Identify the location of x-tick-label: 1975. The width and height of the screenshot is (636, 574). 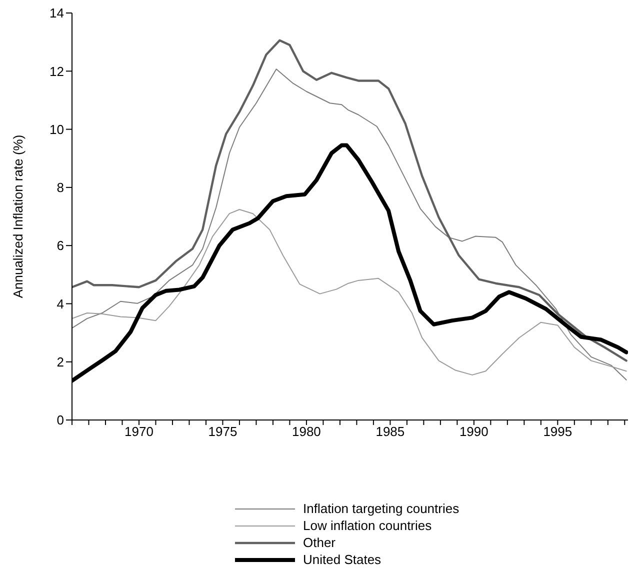
(223, 432).